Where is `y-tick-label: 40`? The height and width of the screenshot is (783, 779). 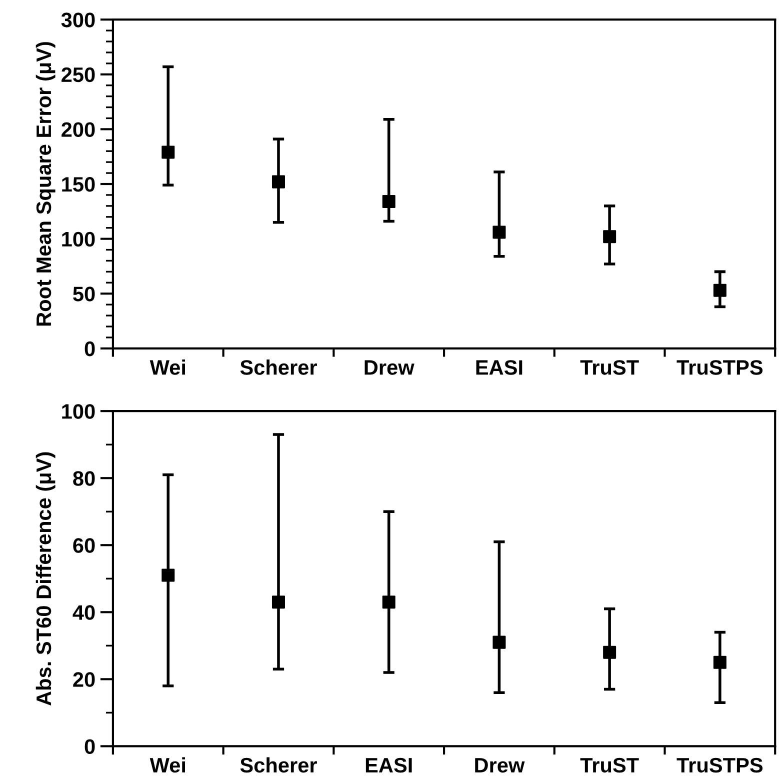 y-tick-label: 40 is located at coordinates (83, 612).